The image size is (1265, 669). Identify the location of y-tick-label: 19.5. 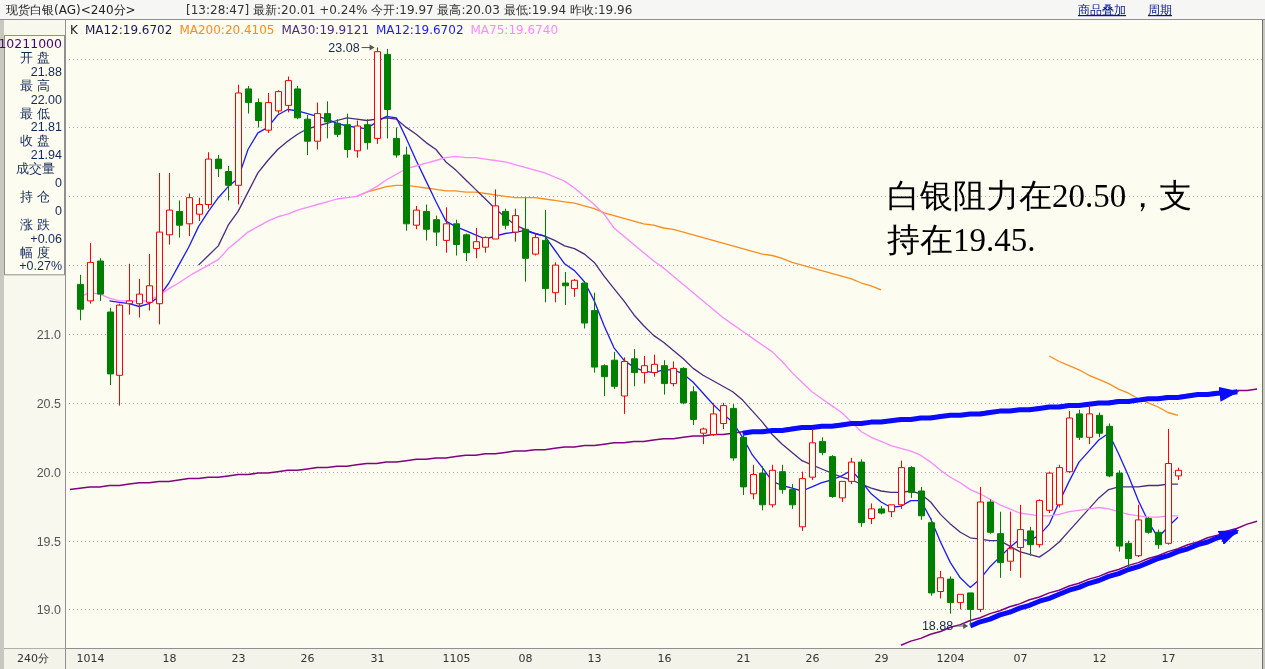
(49, 541).